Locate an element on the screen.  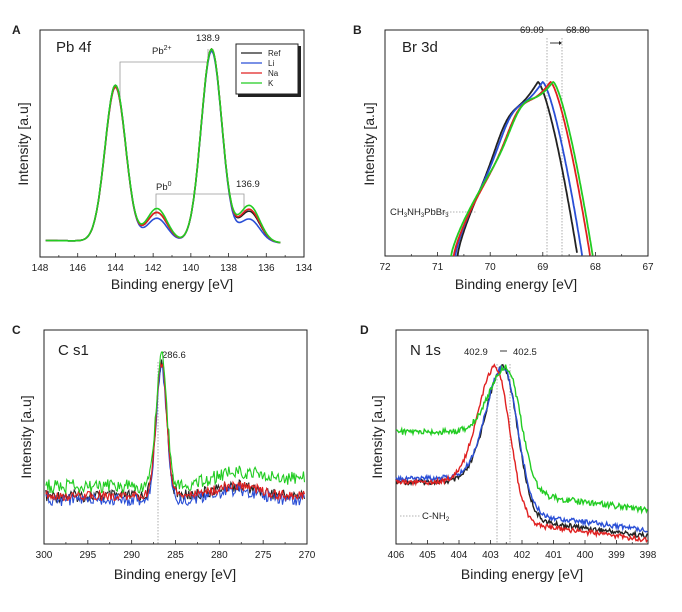
panel-d-x-ticks: 406 405 404 403 402 401 400 399 398 is located at coordinates (522, 550).